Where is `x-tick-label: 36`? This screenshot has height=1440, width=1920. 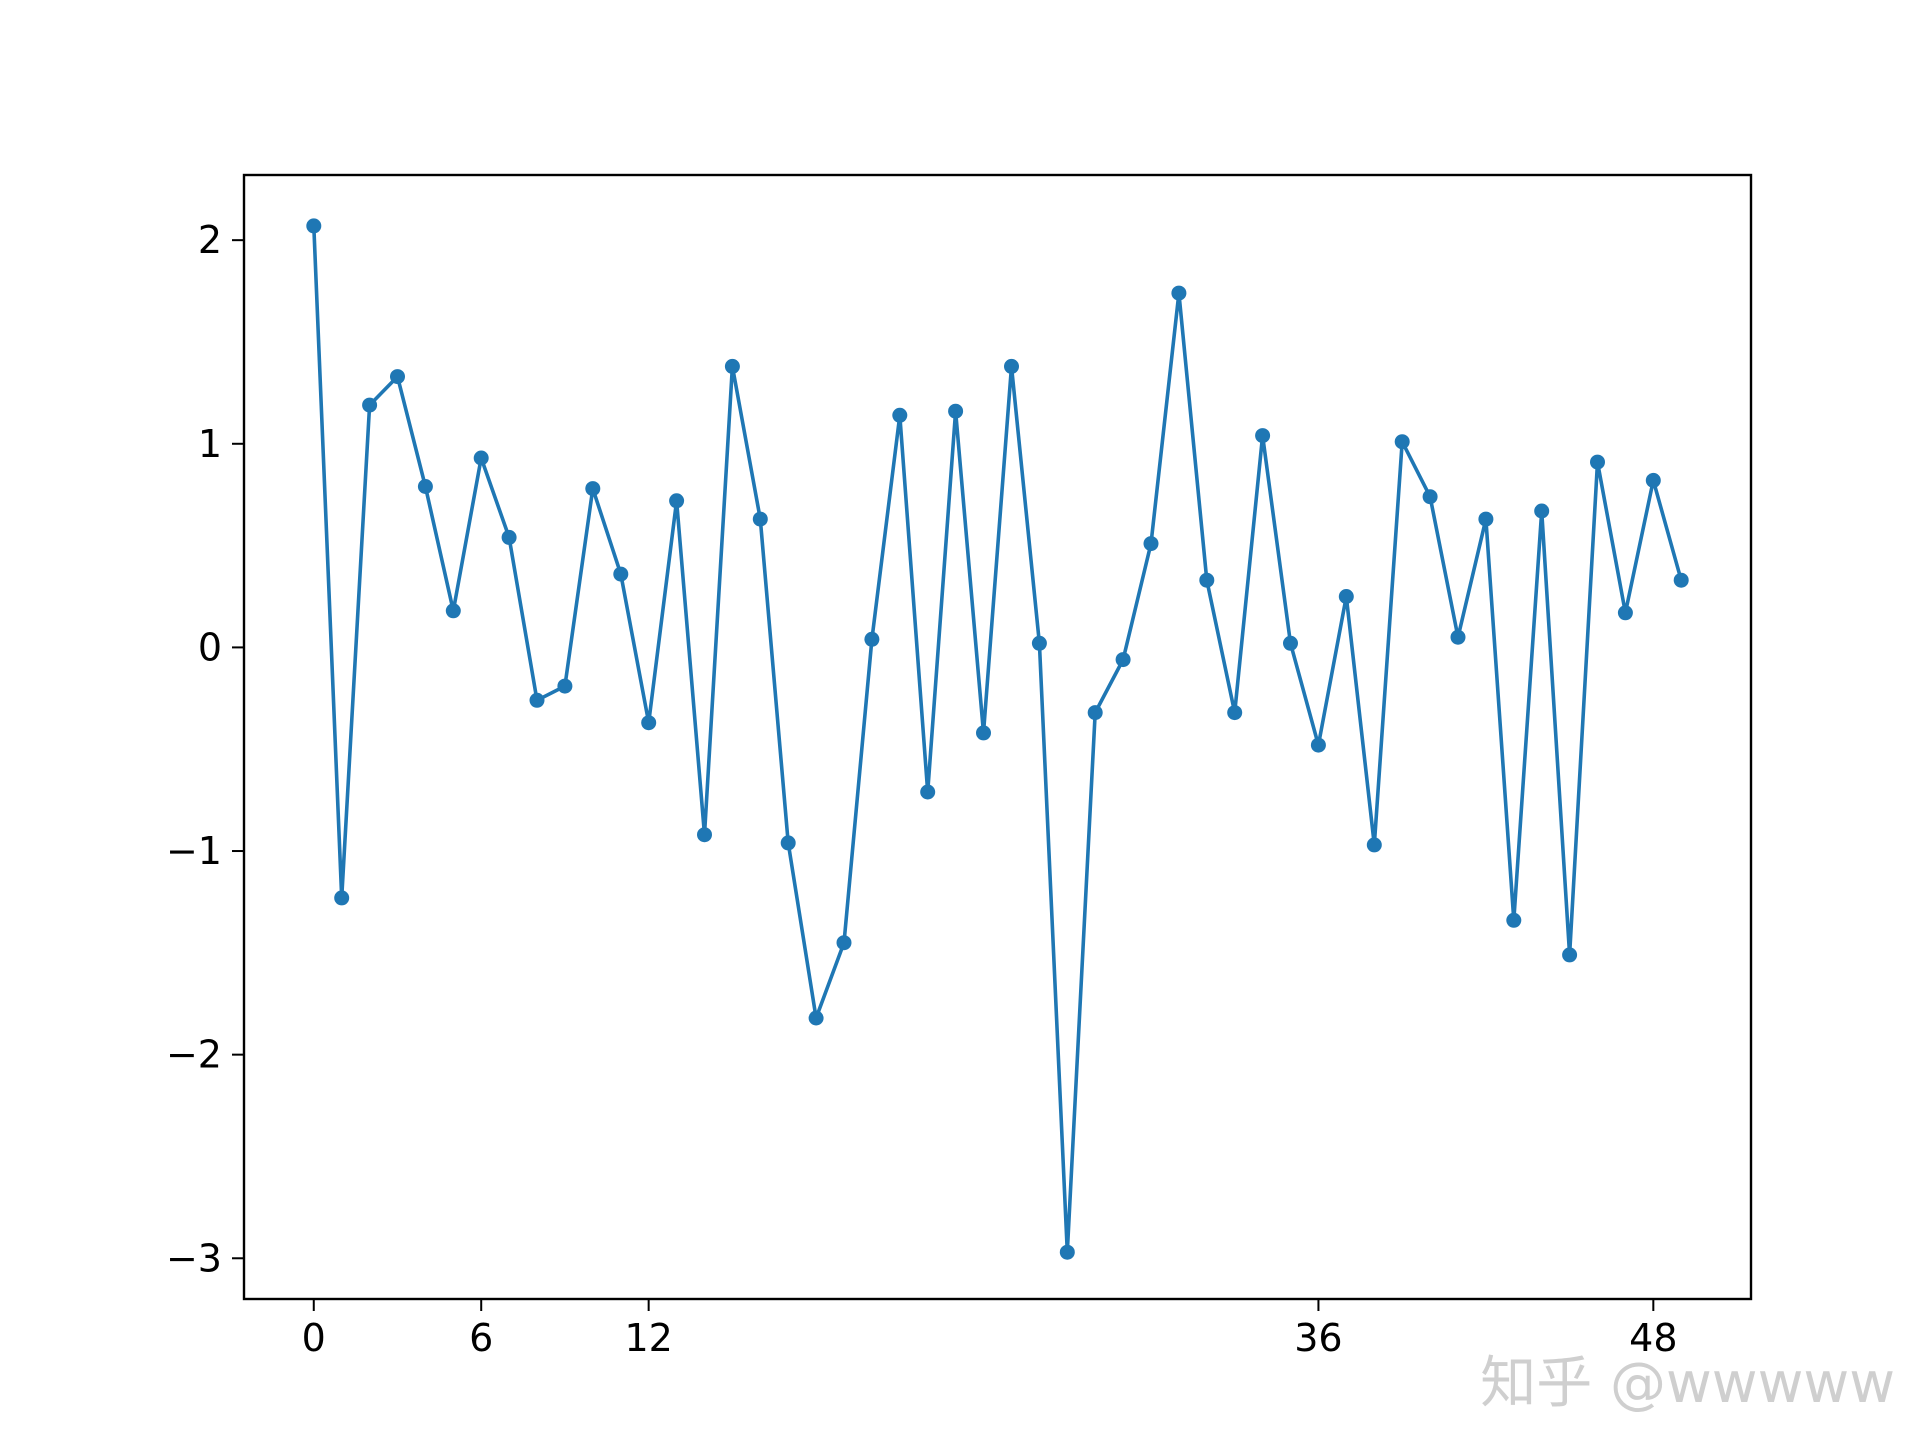 x-tick-label: 36 is located at coordinates (1318, 1338).